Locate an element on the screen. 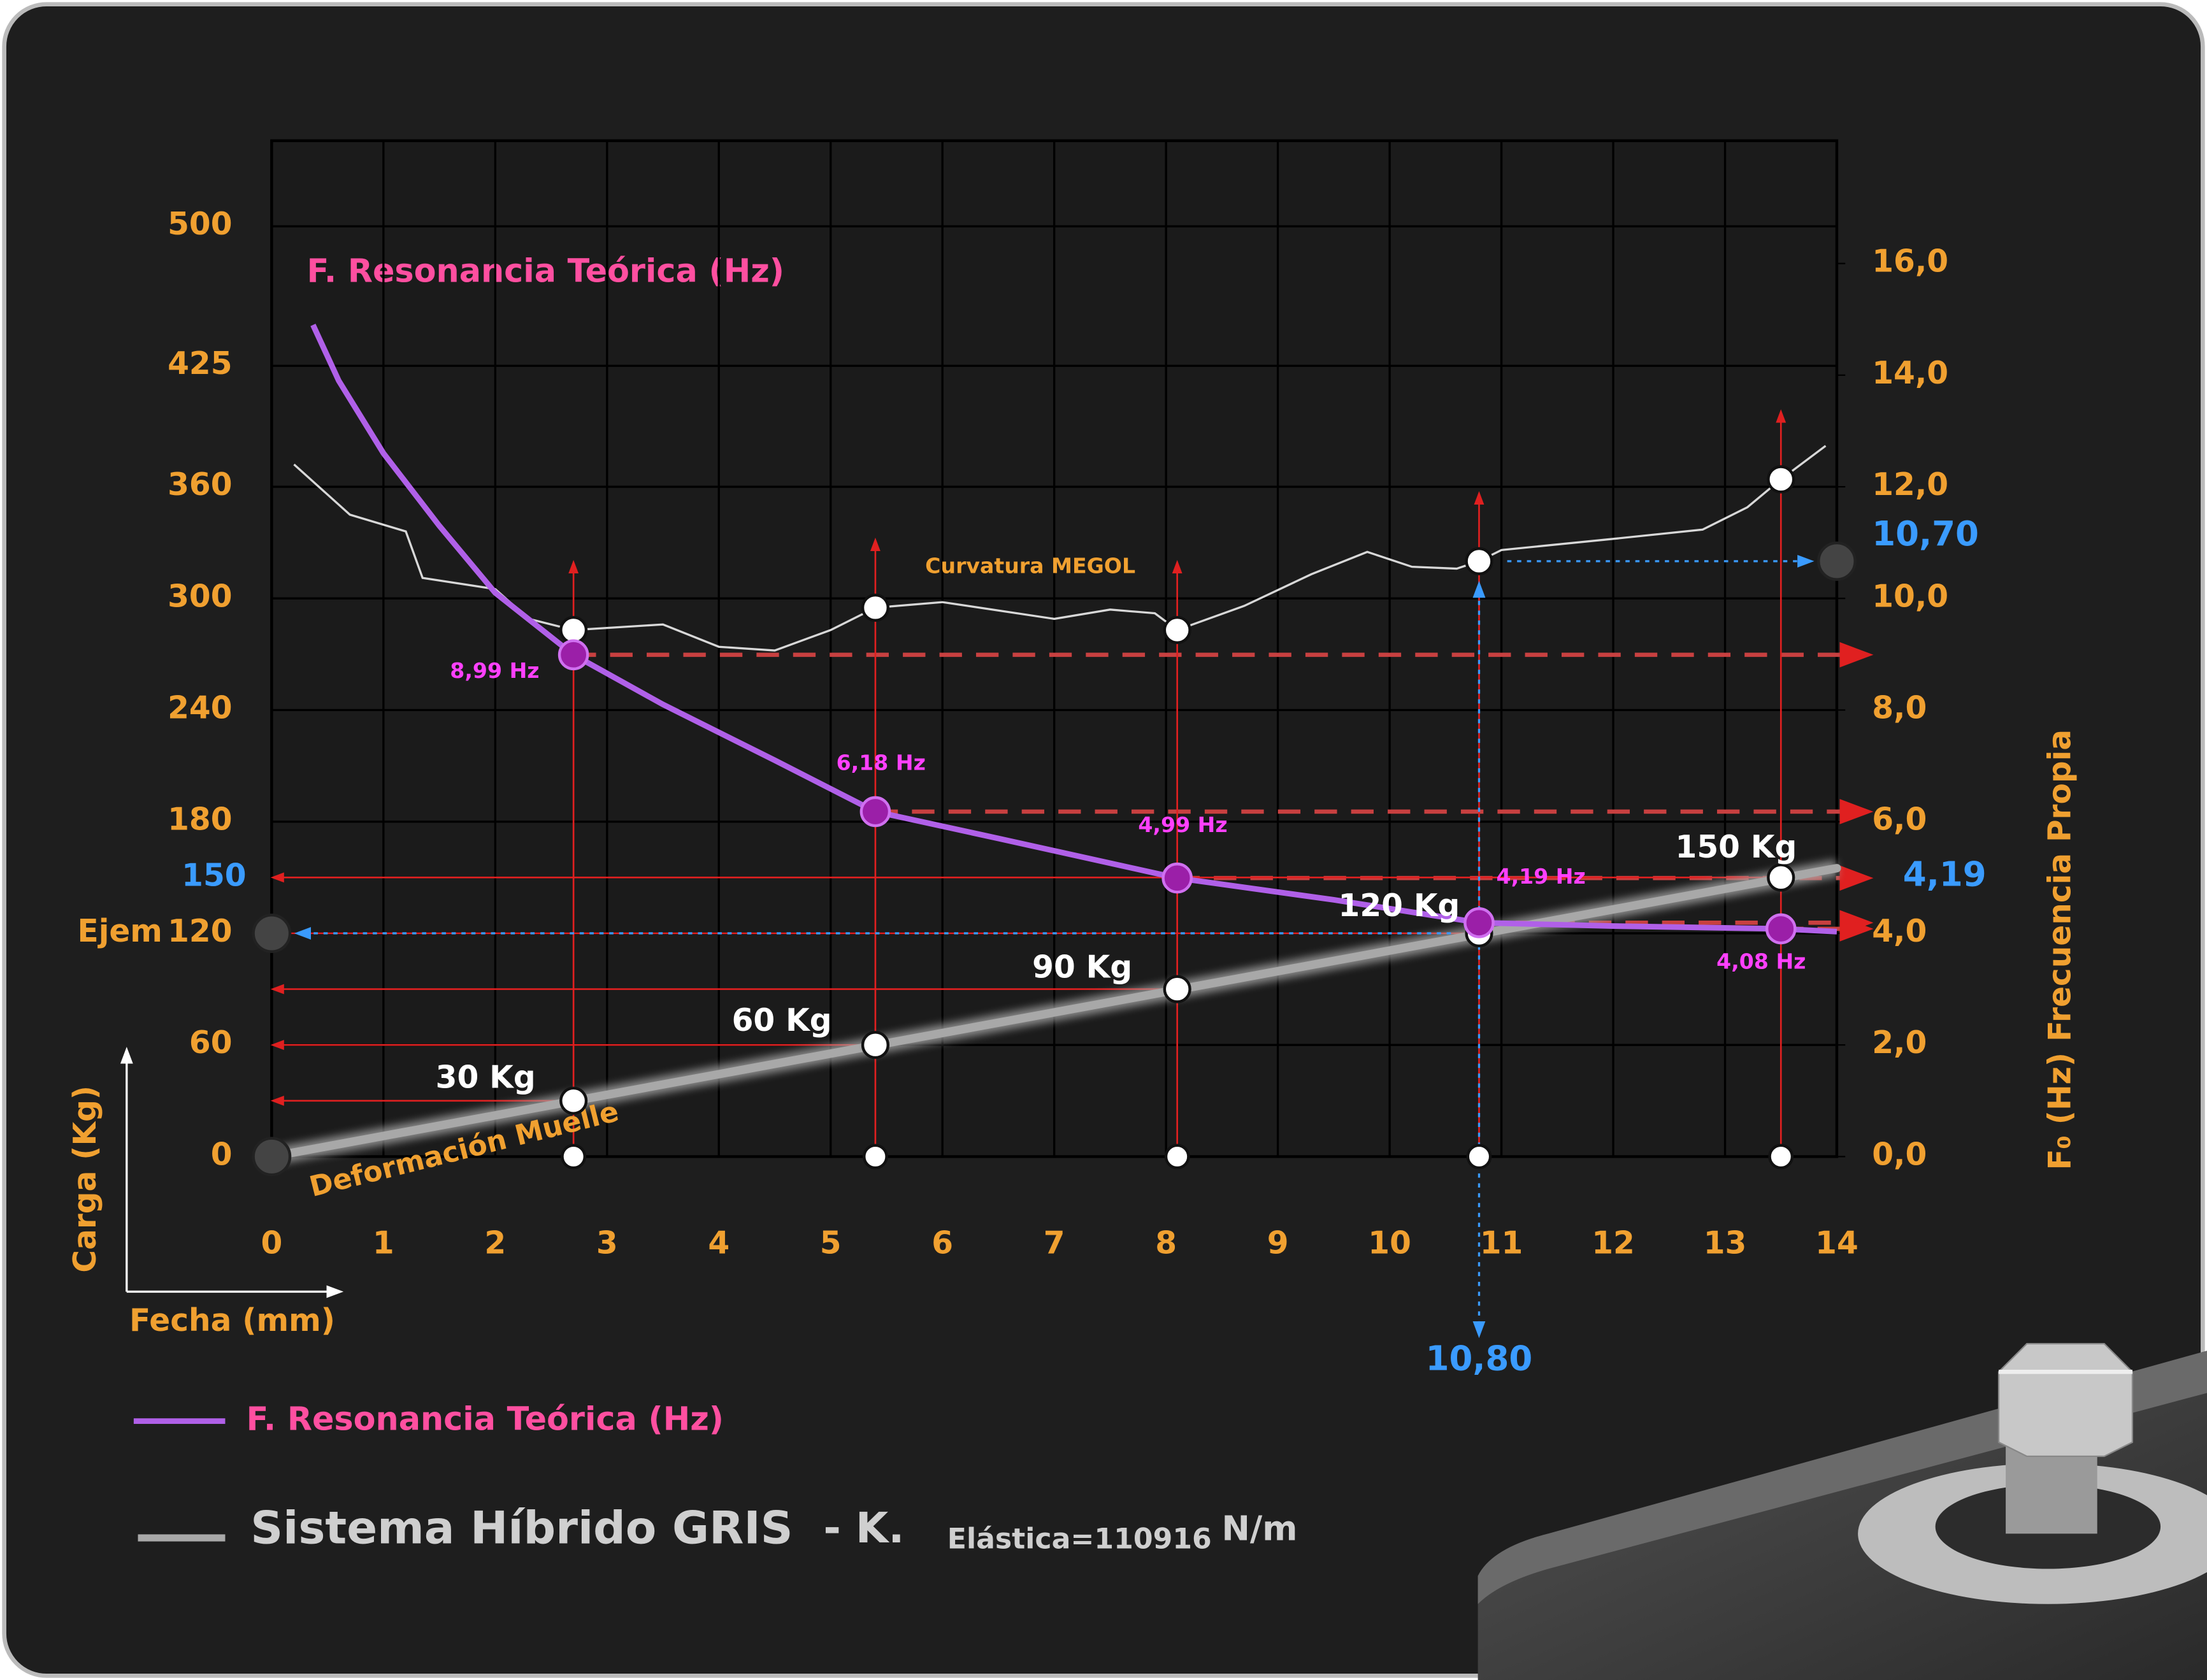 The width and height of the screenshot is (2207, 1680). y-tick-label: 180 is located at coordinates (200, 820).